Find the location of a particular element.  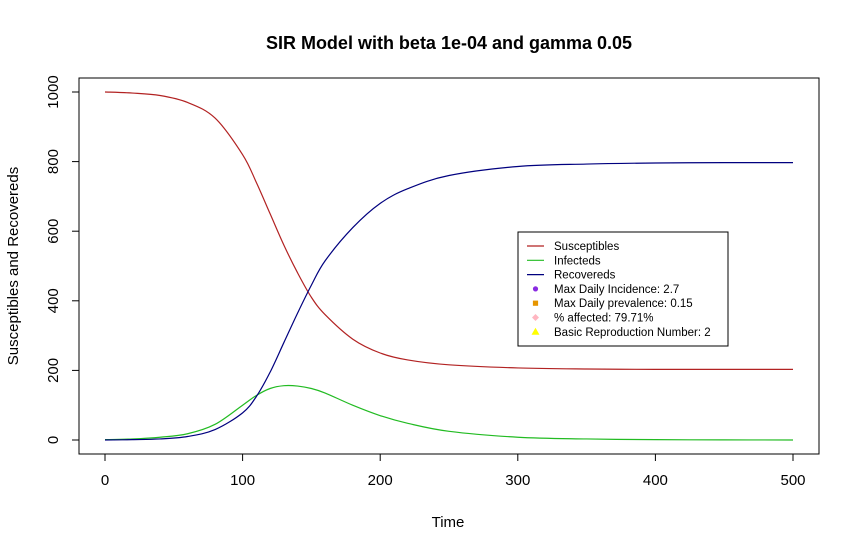

legend-square-marker is located at coordinates (535, 303).